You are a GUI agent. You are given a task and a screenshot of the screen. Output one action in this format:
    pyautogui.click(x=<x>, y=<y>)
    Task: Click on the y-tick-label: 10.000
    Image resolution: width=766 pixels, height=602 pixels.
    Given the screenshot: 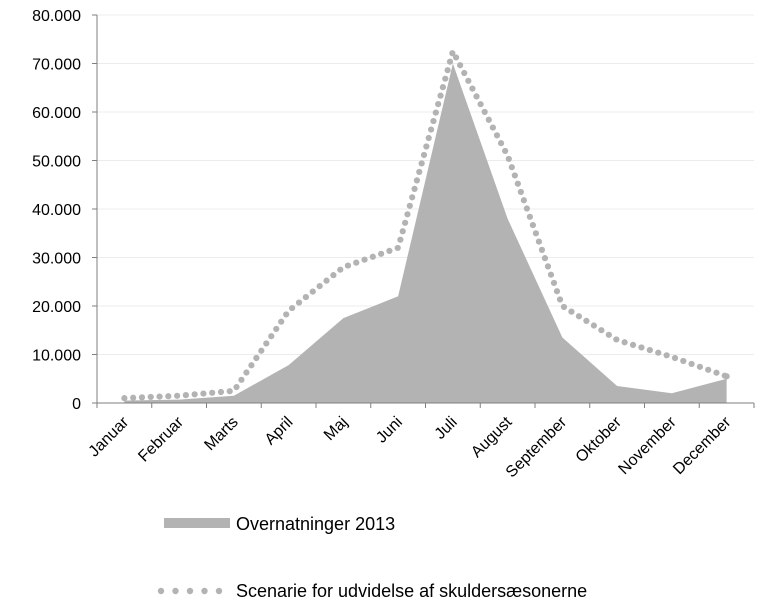 What is the action you would take?
    pyautogui.click(x=56, y=356)
    